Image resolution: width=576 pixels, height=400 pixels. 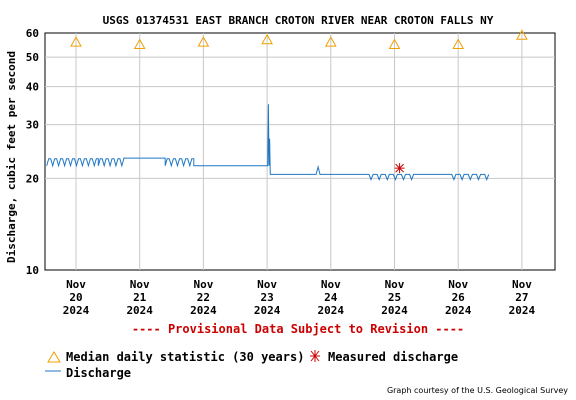 I want to click on legend-median-label: Median daily statistic (30 years), so click(x=185, y=357).